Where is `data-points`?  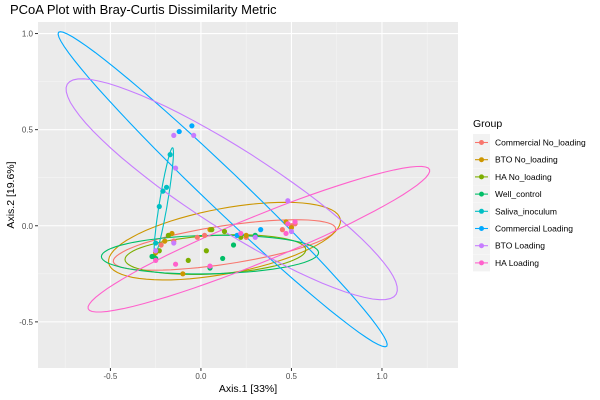
data-points is located at coordinates (223, 200).